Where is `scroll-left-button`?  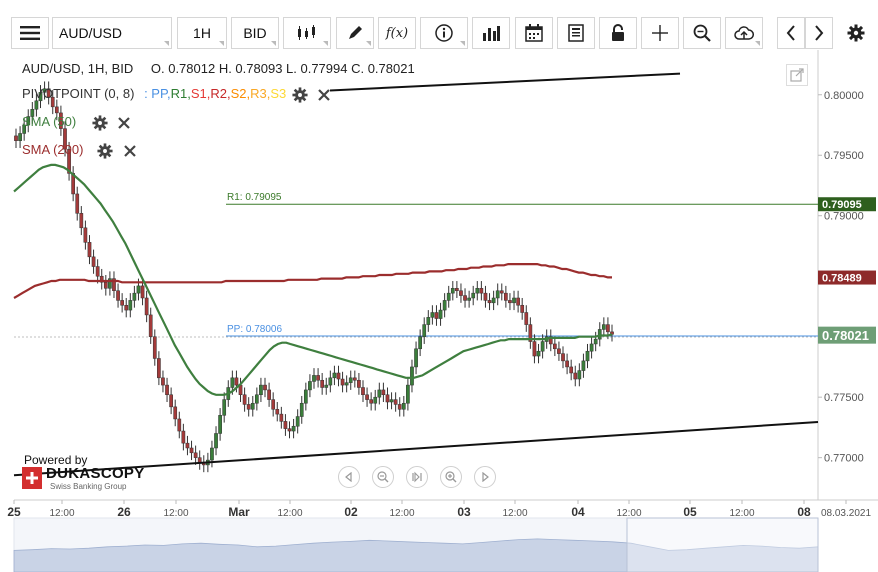 scroll-left-button is located at coordinates (791, 33).